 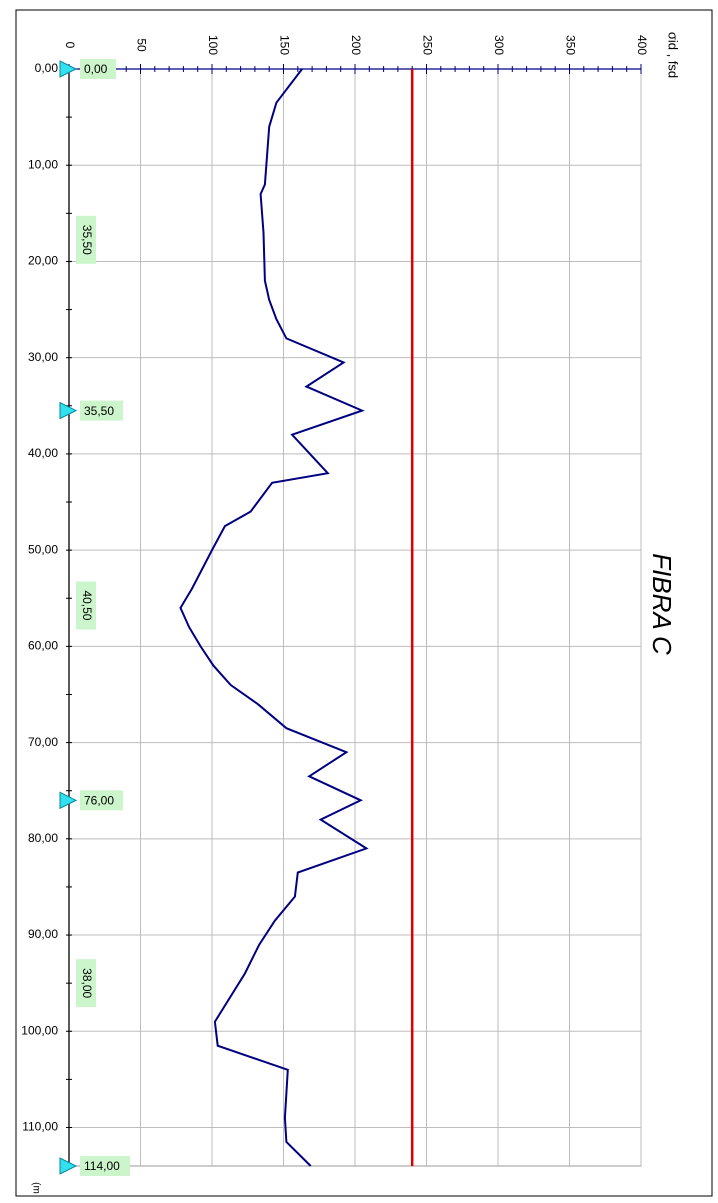 What do you see at coordinates (102, 1166) in the screenshot?
I see `marker-label: 114,00` at bounding box center [102, 1166].